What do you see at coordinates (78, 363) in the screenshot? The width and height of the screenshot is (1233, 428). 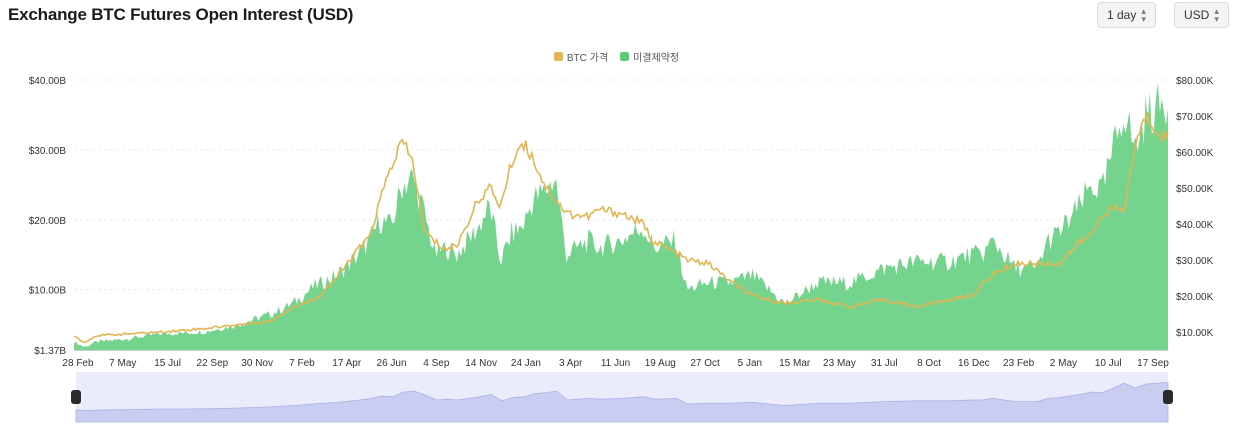 I see `x-tick-label: 28 Feb` at bounding box center [78, 363].